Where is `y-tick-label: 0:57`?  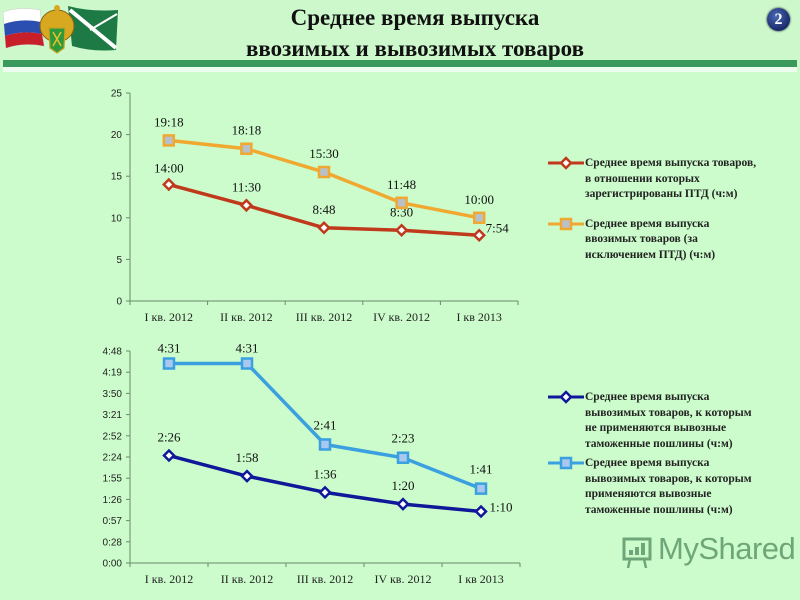 y-tick-label: 0:57 is located at coordinates (113, 521).